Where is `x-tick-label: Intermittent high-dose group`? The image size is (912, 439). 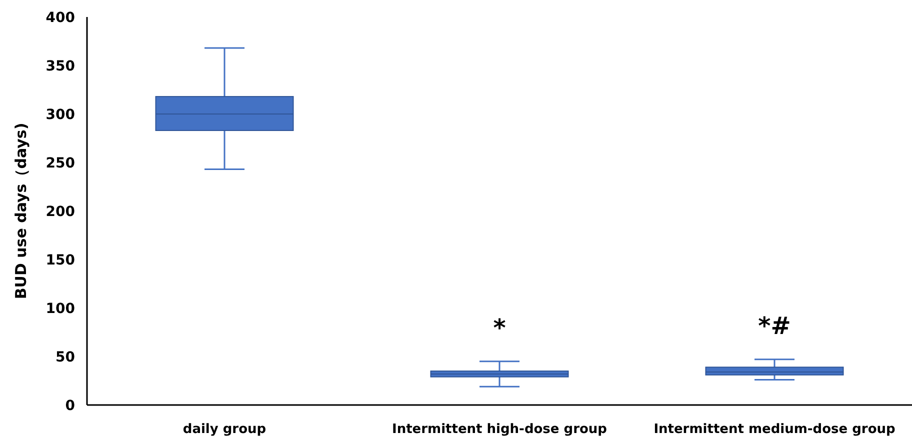 x-tick-label: Intermittent high-dose group is located at coordinates (499, 429).